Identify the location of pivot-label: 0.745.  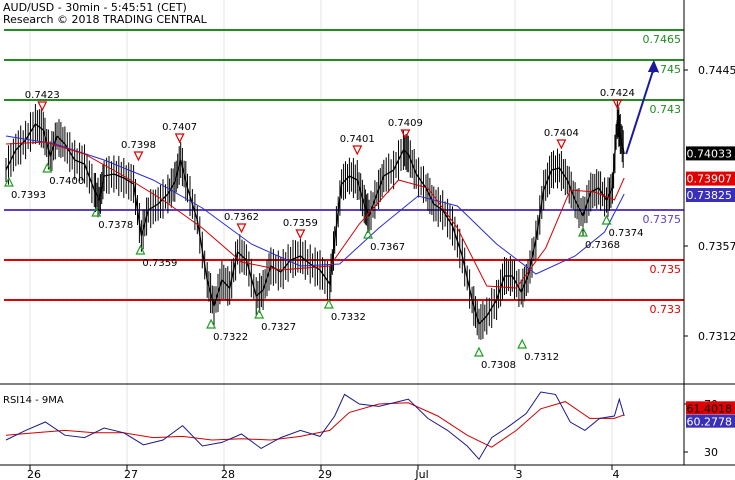
(666, 69).